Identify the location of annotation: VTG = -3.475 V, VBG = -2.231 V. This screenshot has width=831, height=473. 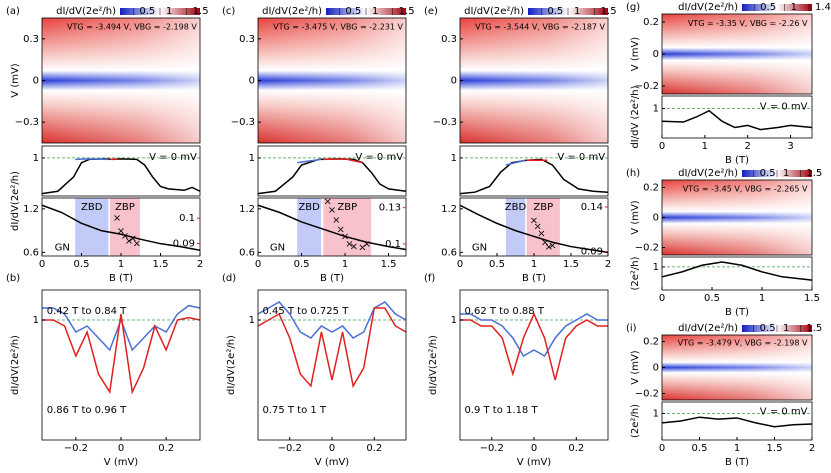
(338, 26).